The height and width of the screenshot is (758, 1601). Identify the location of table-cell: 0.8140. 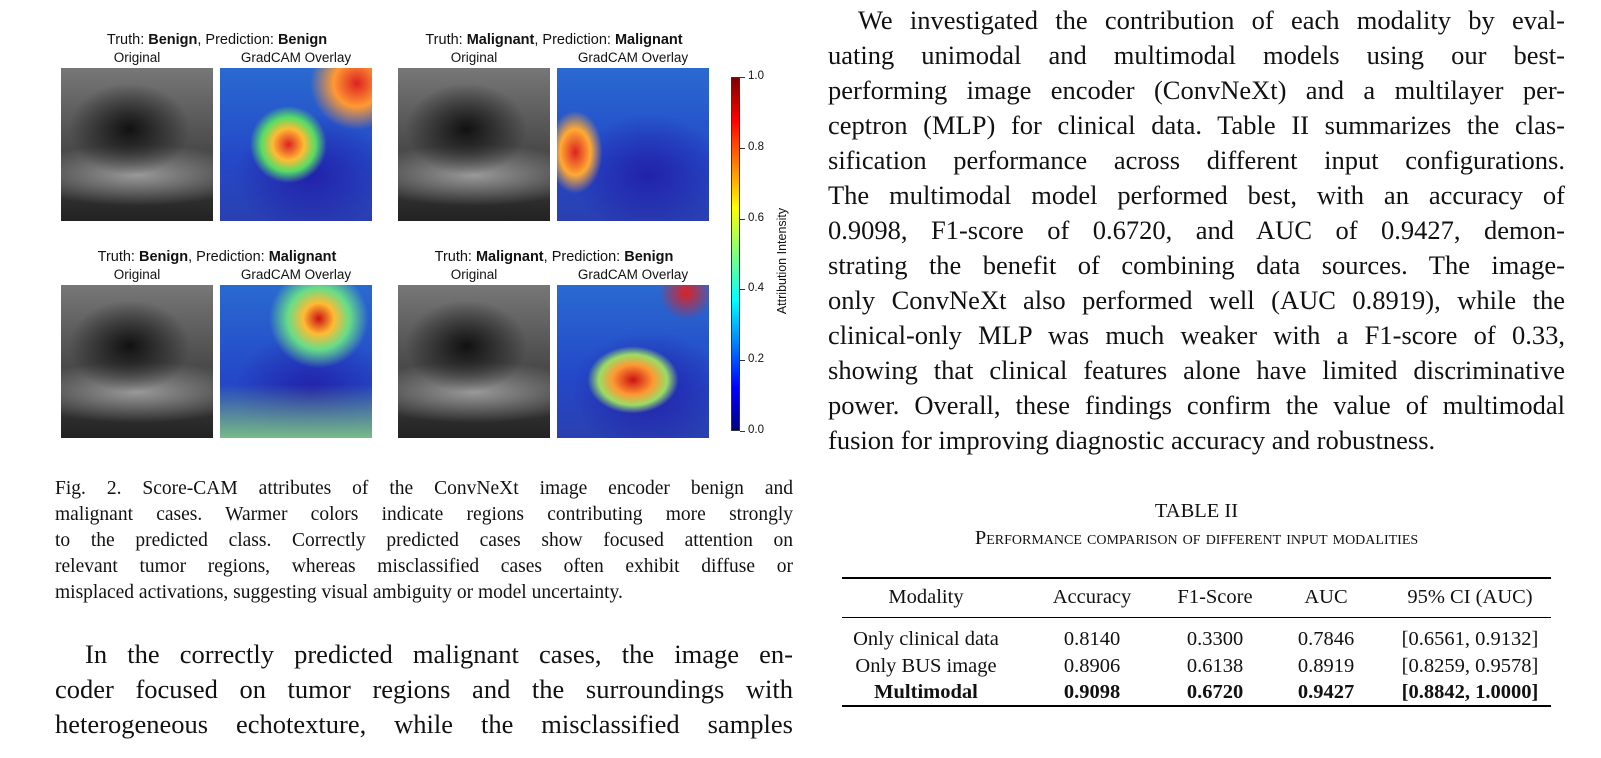
(1092, 639).